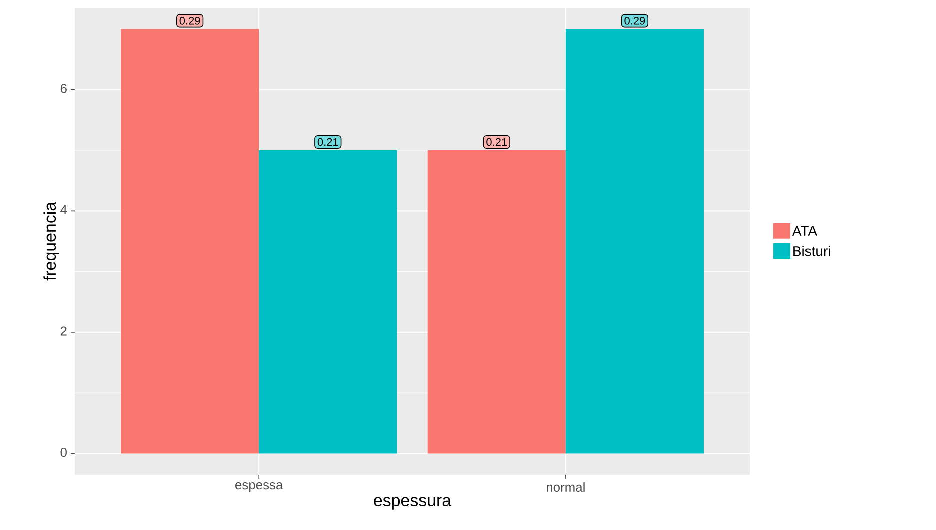  Describe the element at coordinates (52, 241) in the screenshot. I see `y-axis-title: frequencia` at that location.